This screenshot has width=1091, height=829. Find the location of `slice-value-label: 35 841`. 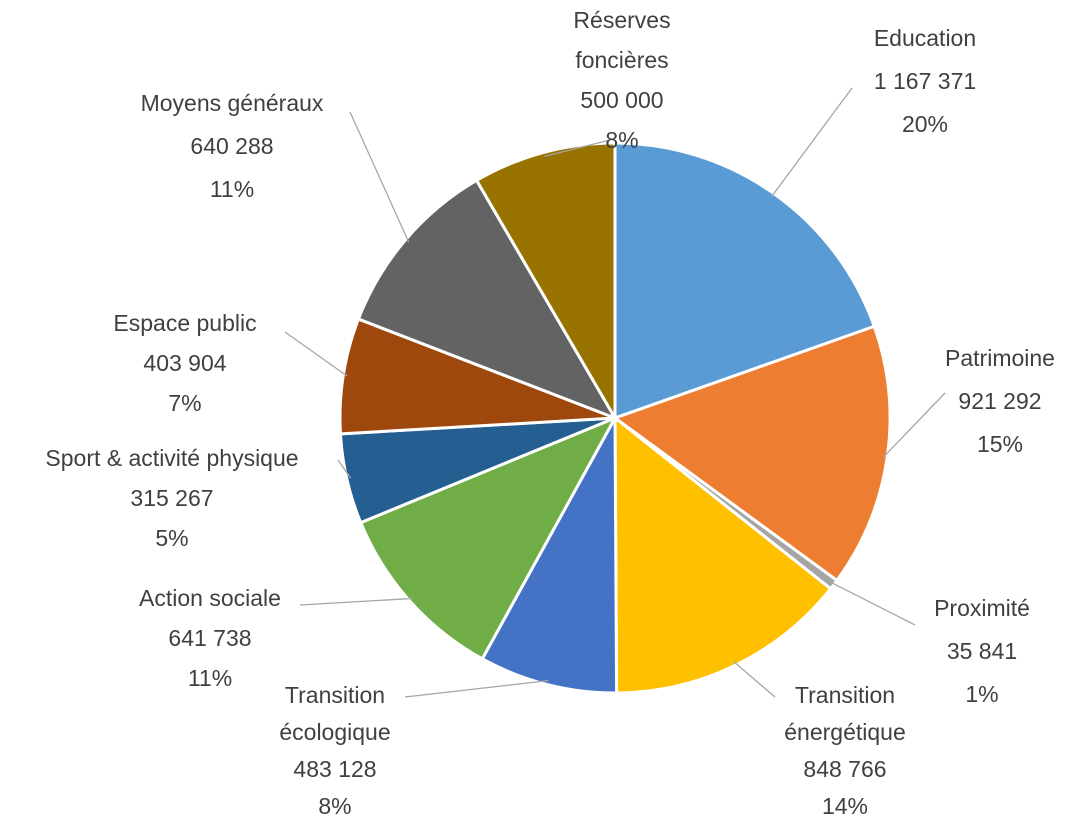

slice-value-label: 35 841 is located at coordinates (982, 651).